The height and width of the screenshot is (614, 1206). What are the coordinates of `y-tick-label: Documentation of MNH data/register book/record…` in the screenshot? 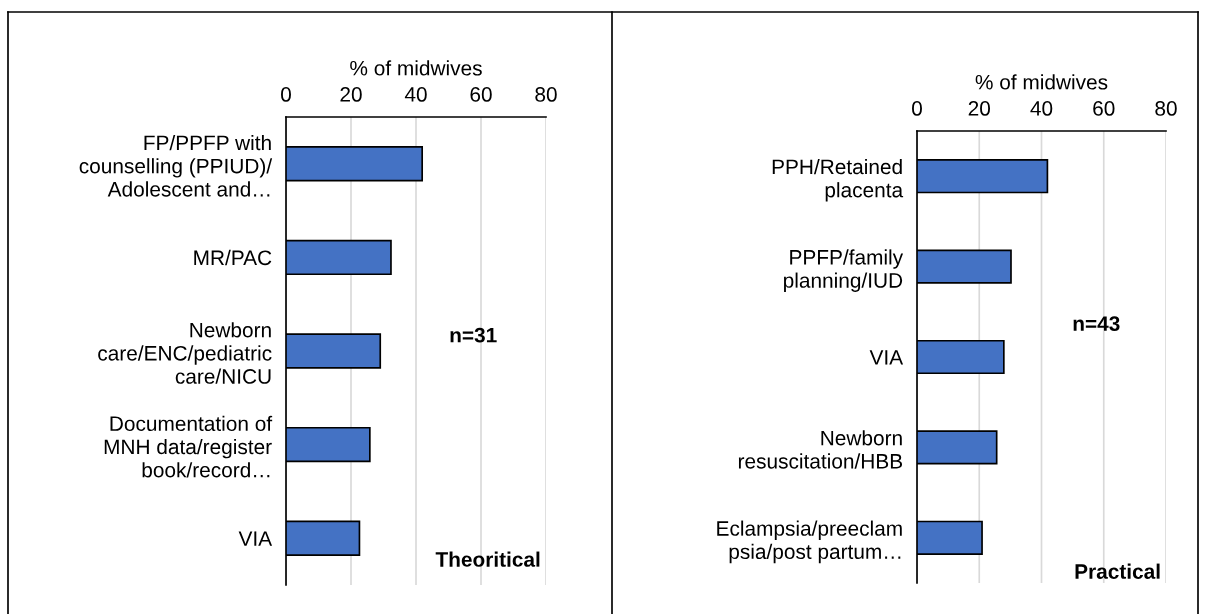 It's located at (188, 446).